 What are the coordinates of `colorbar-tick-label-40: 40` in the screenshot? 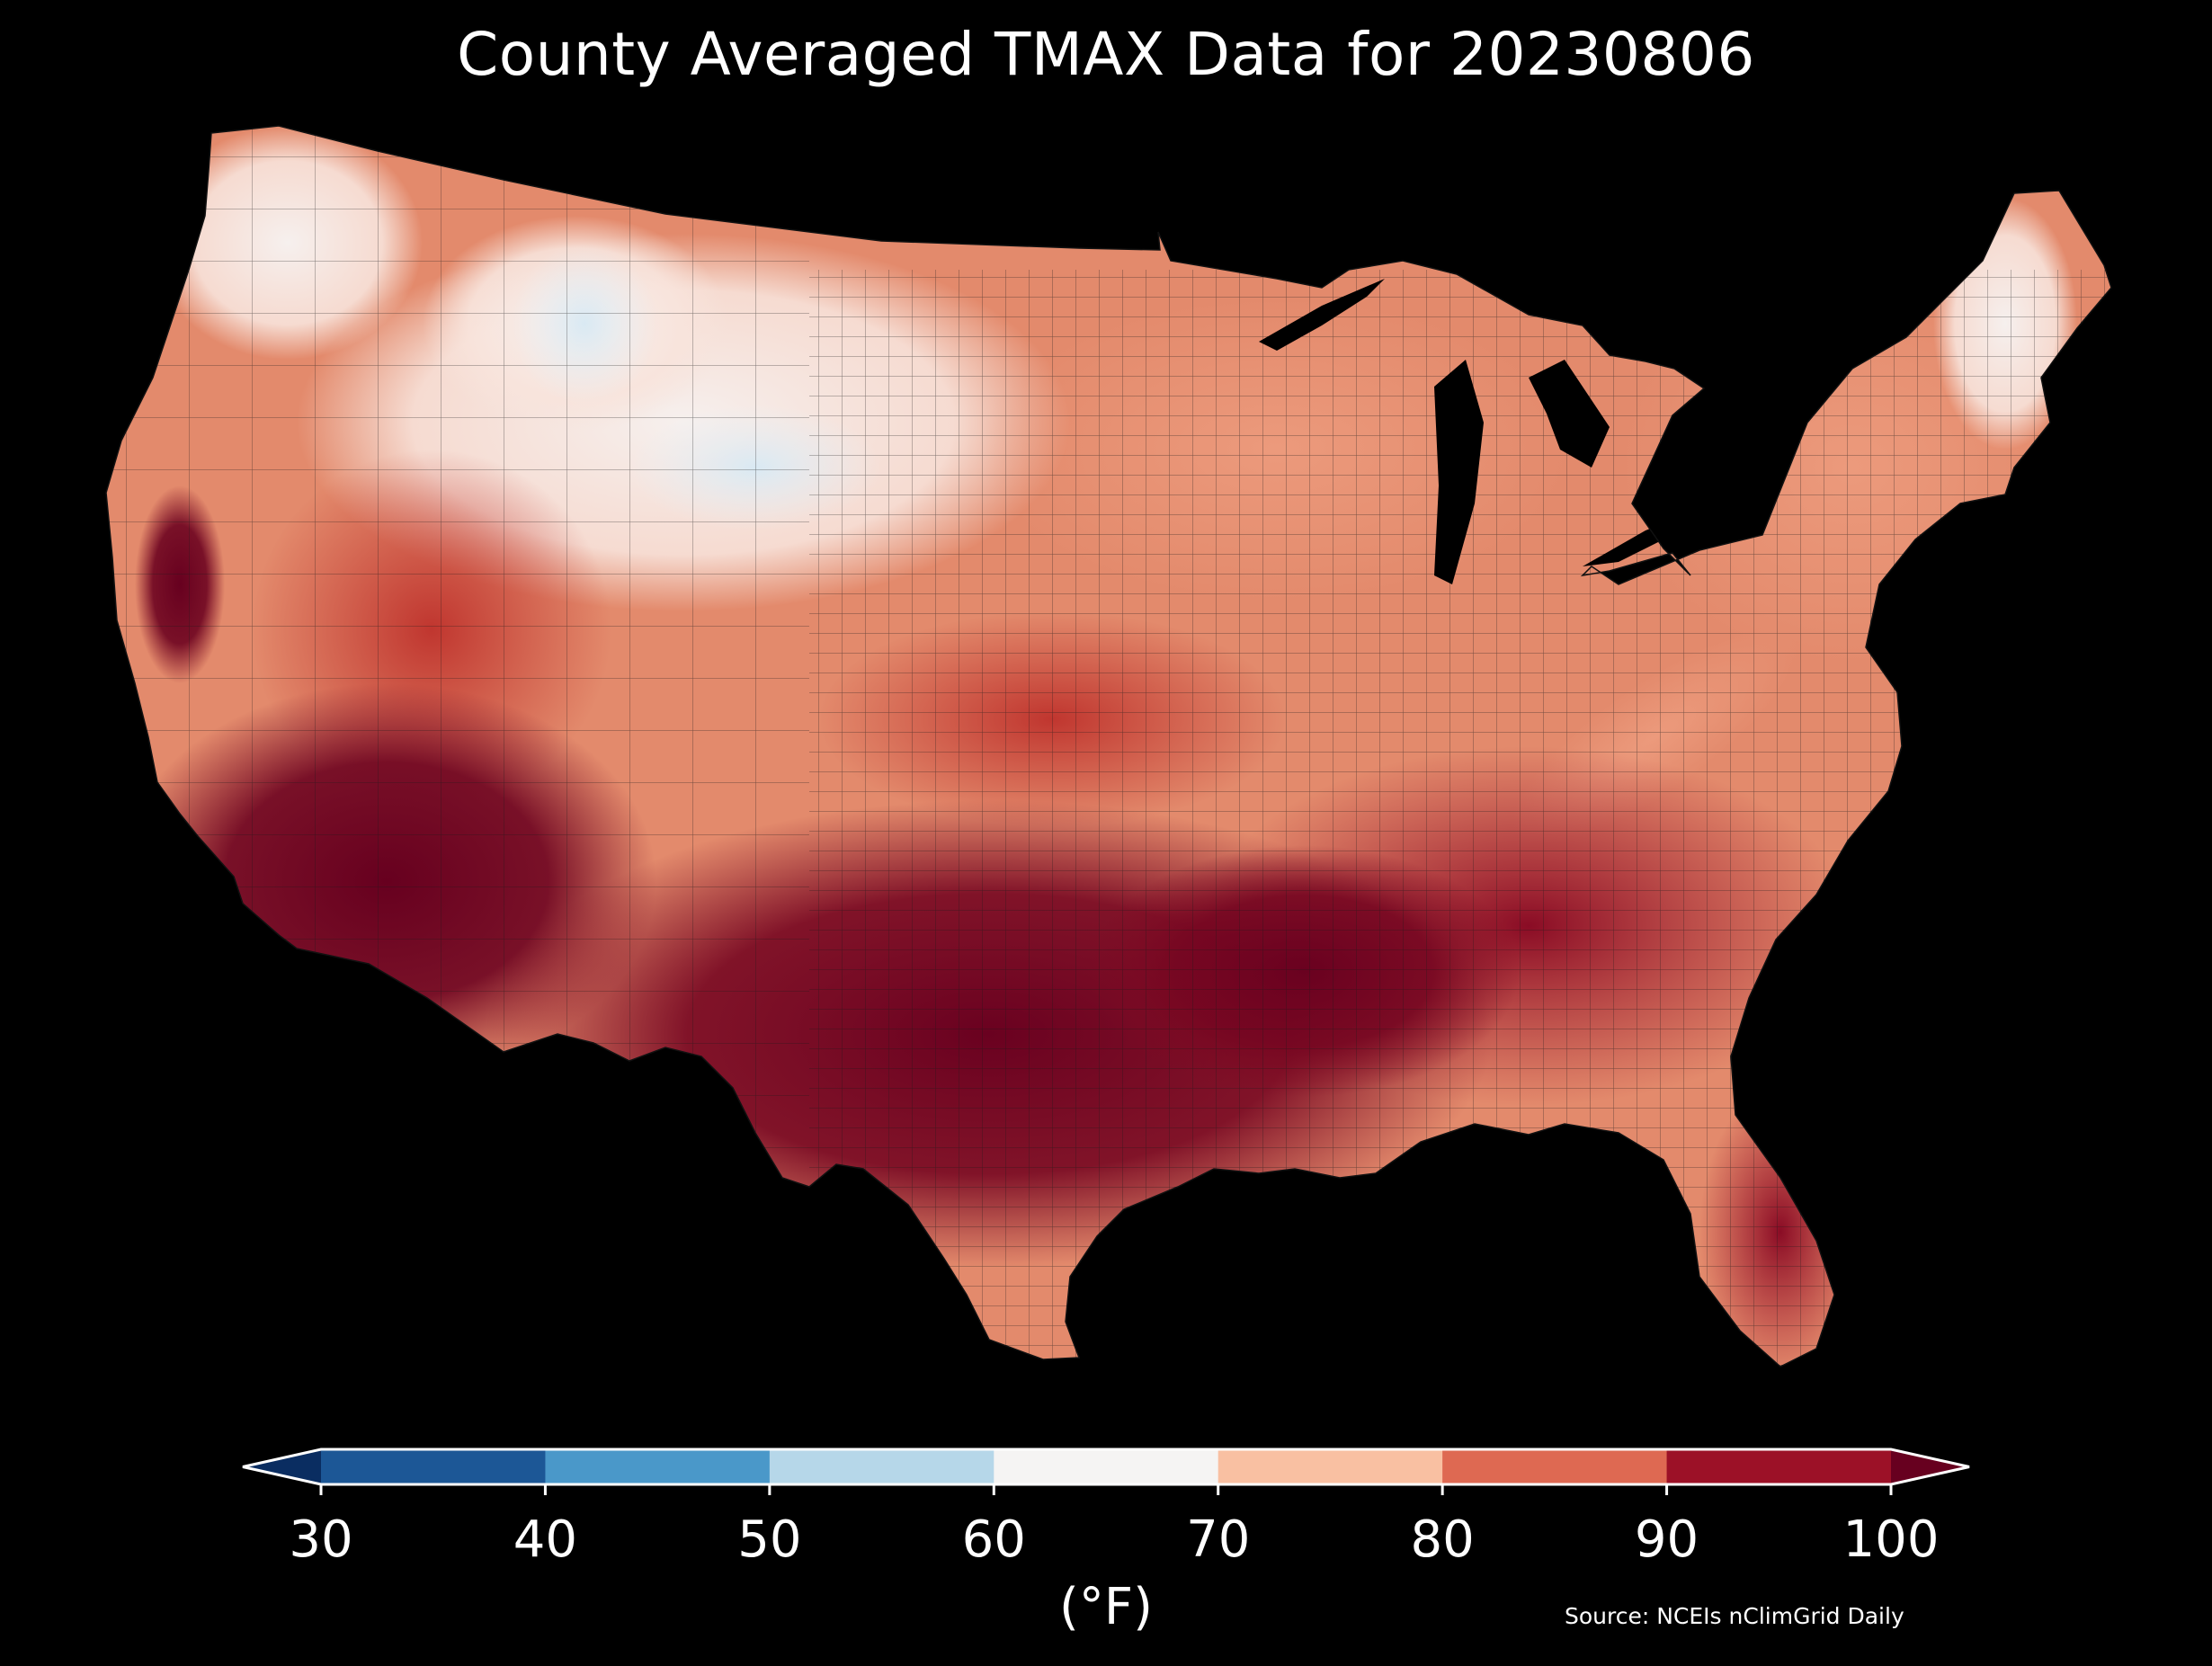 It's located at (545, 1540).